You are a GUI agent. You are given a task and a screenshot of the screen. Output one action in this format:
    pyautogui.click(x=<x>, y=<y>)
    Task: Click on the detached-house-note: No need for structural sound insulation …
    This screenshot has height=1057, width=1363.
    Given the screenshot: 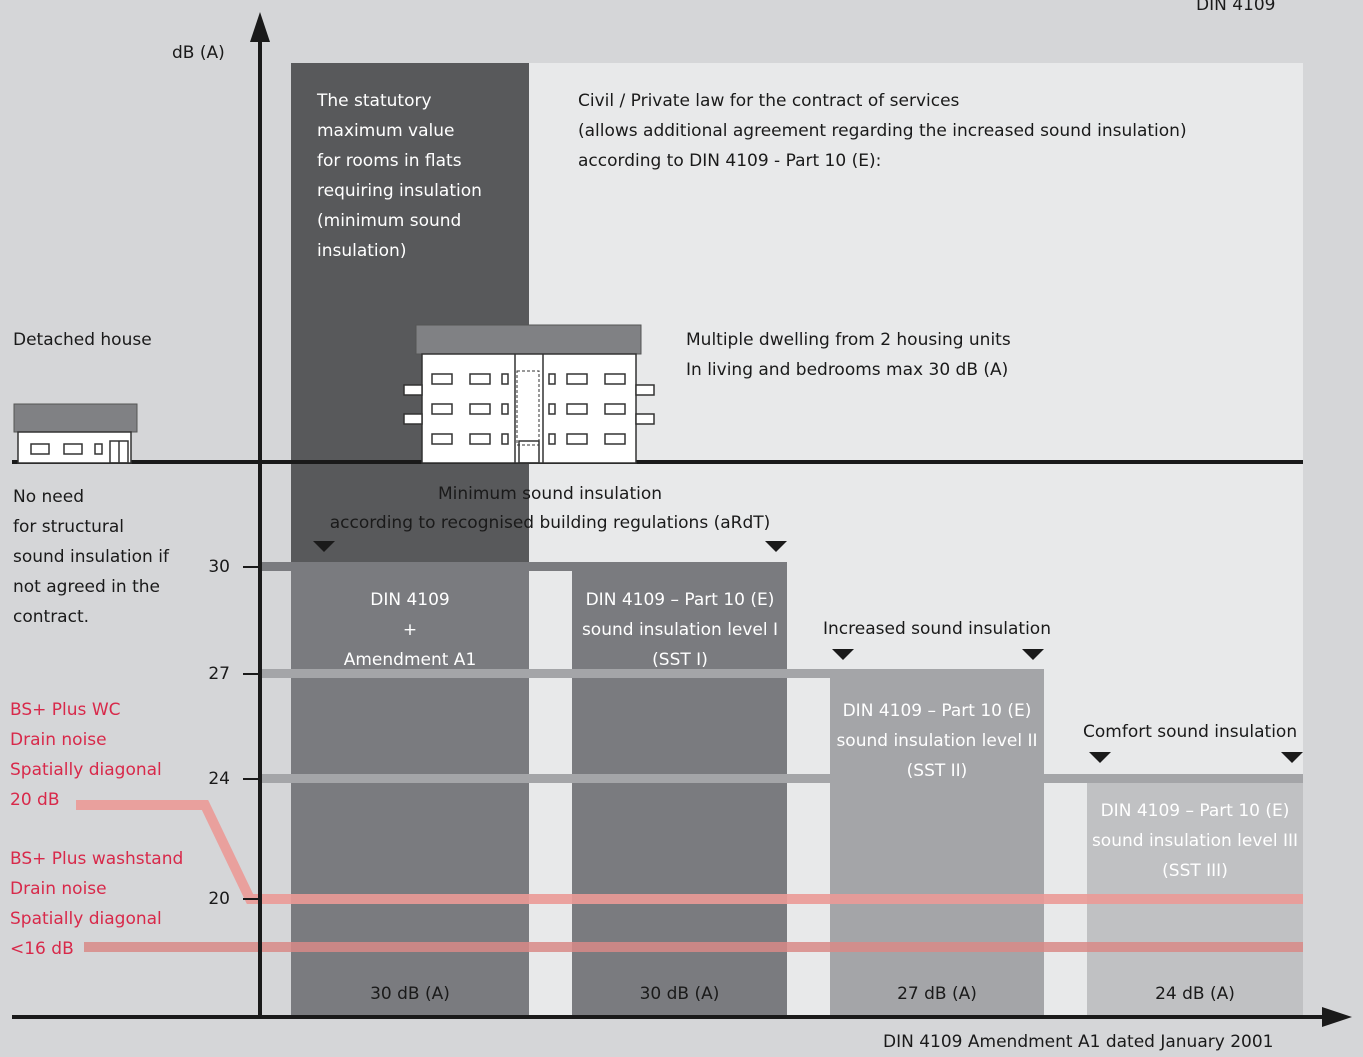 What is the action you would take?
    pyautogui.click(x=91, y=557)
    